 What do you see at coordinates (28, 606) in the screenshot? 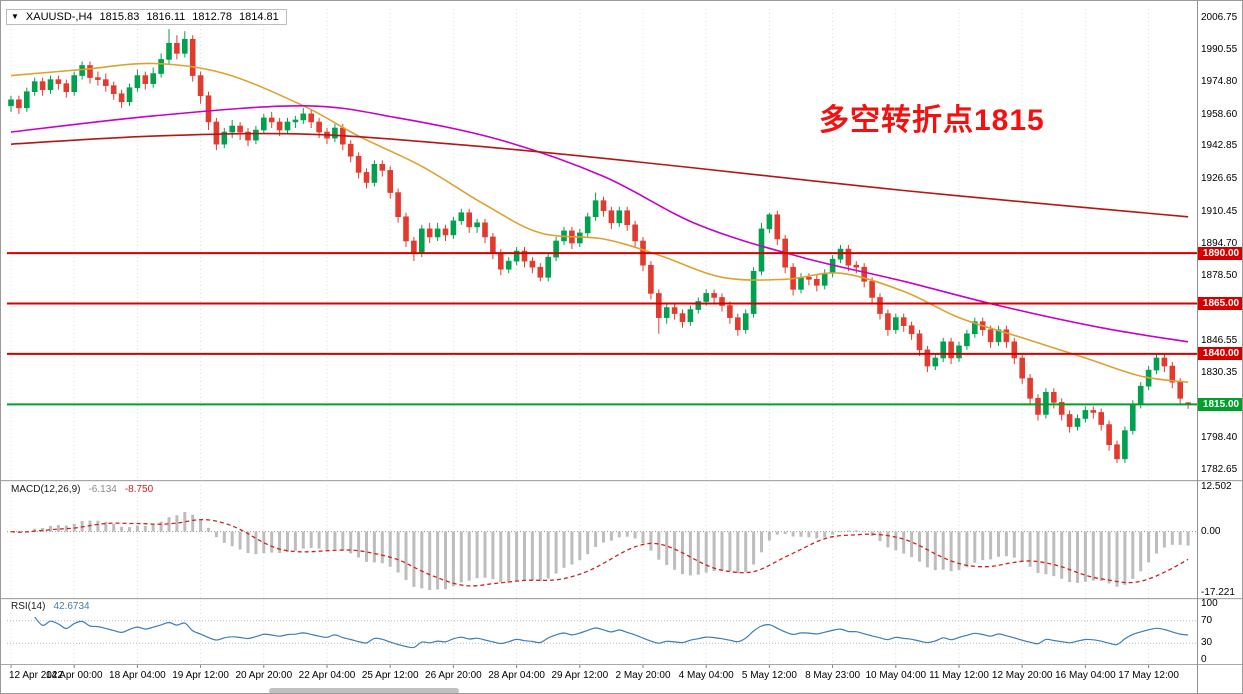
I see `rsi-name: RSI(14)` at bounding box center [28, 606].